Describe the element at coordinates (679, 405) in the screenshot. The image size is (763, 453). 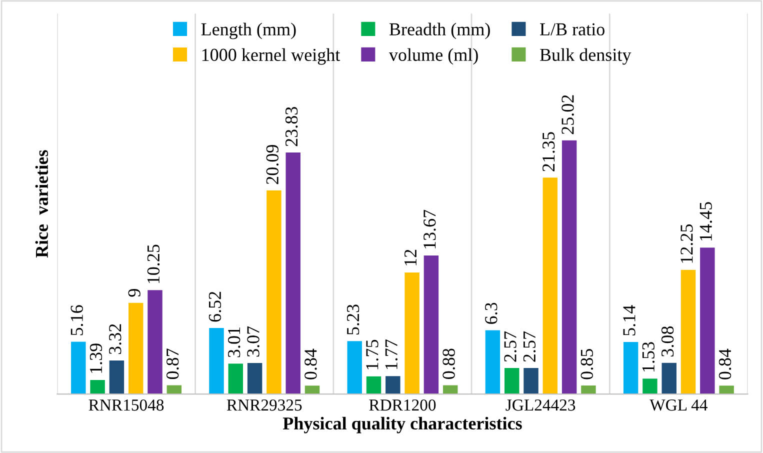
I see `x-tick-label: WGL 44` at that location.